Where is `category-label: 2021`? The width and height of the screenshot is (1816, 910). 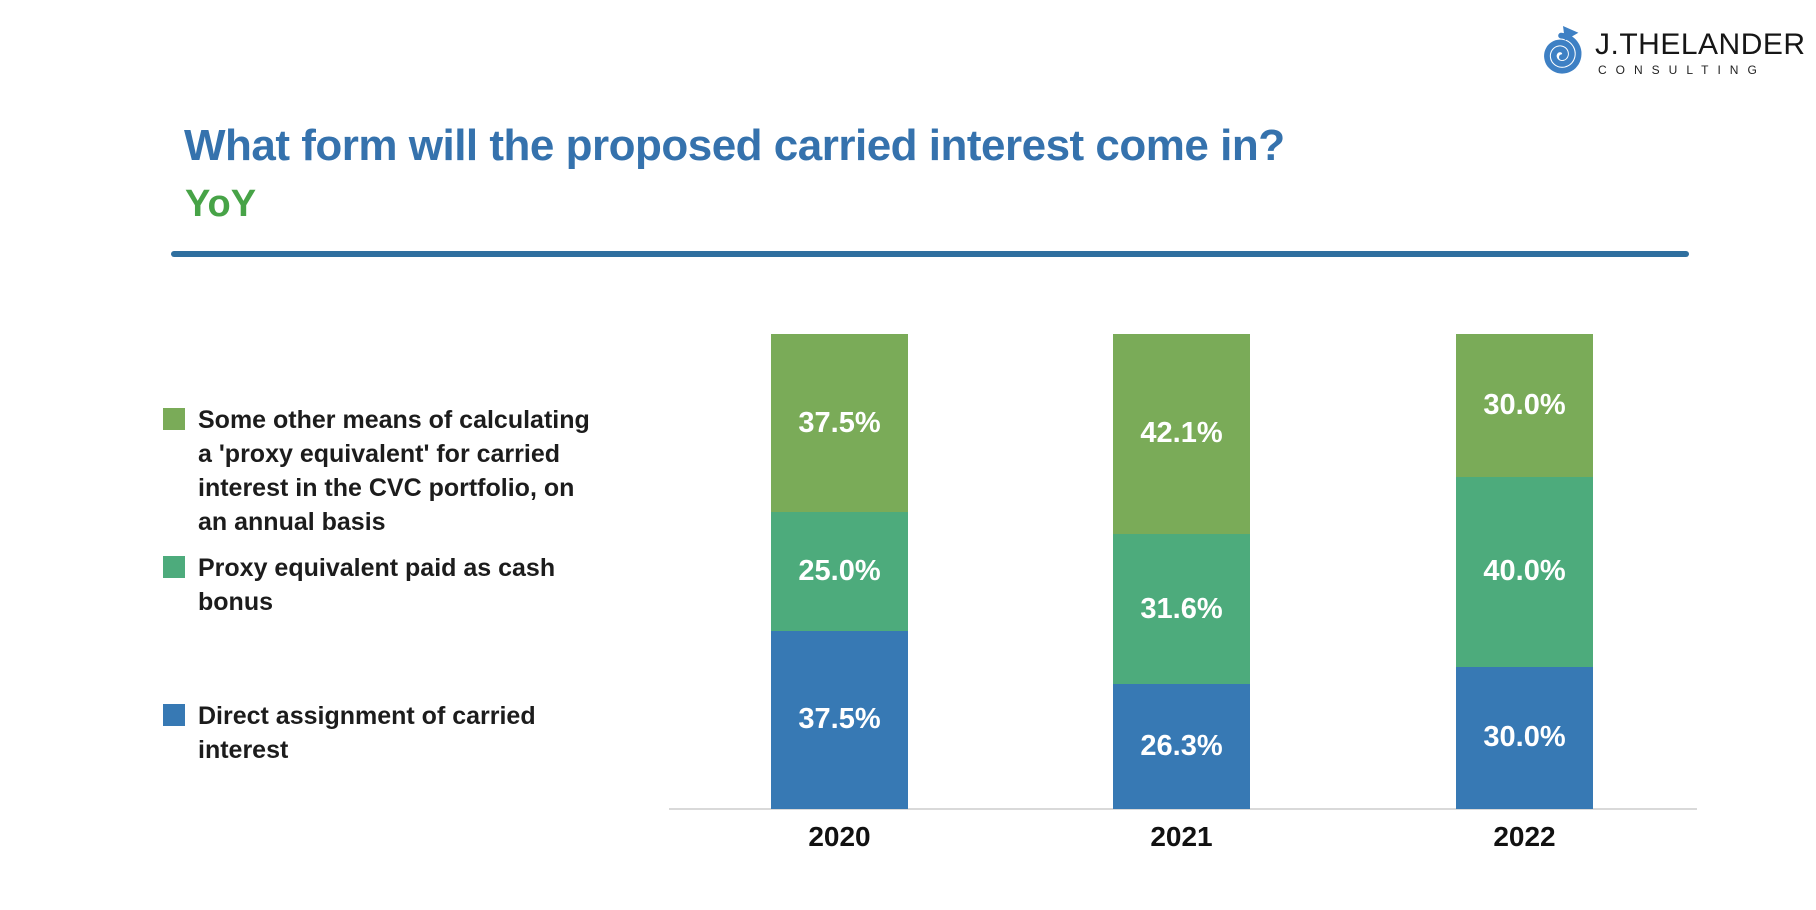 category-label: 2021 is located at coordinates (1181, 836).